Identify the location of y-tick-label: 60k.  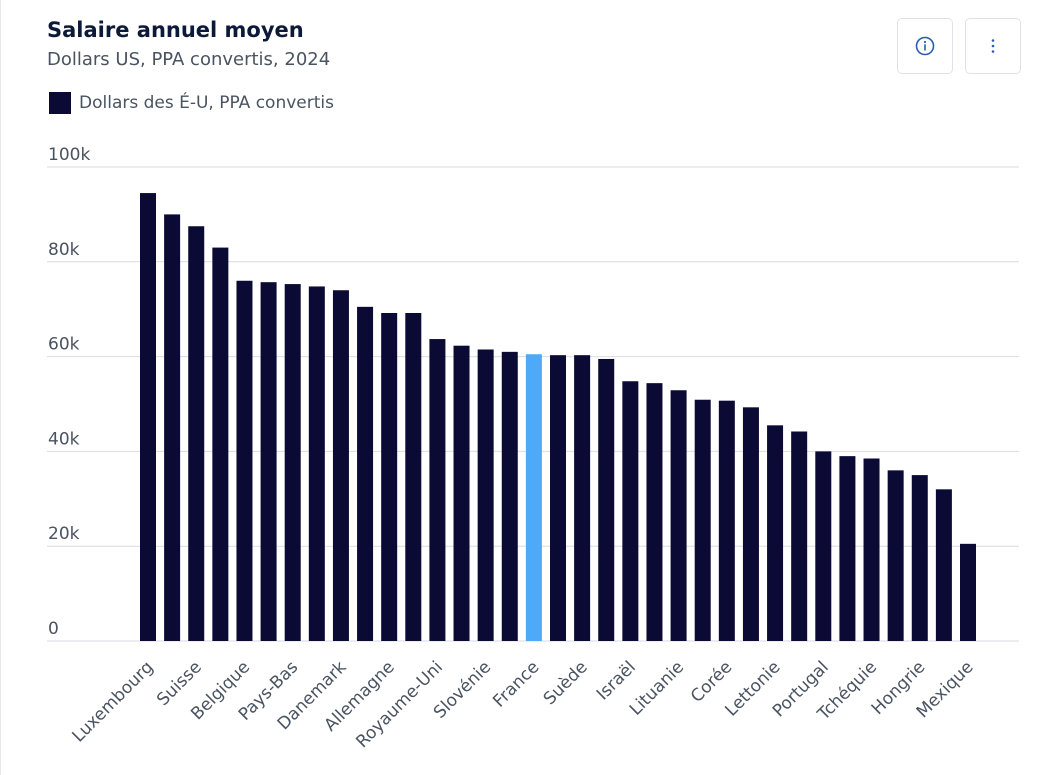
(64, 345).